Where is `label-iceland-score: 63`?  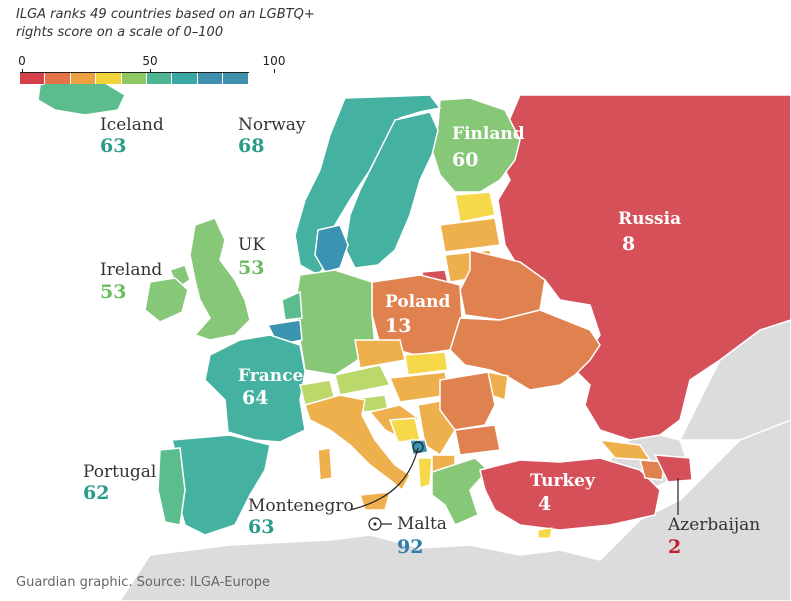
label-iceland-score: 63 is located at coordinates (113, 146).